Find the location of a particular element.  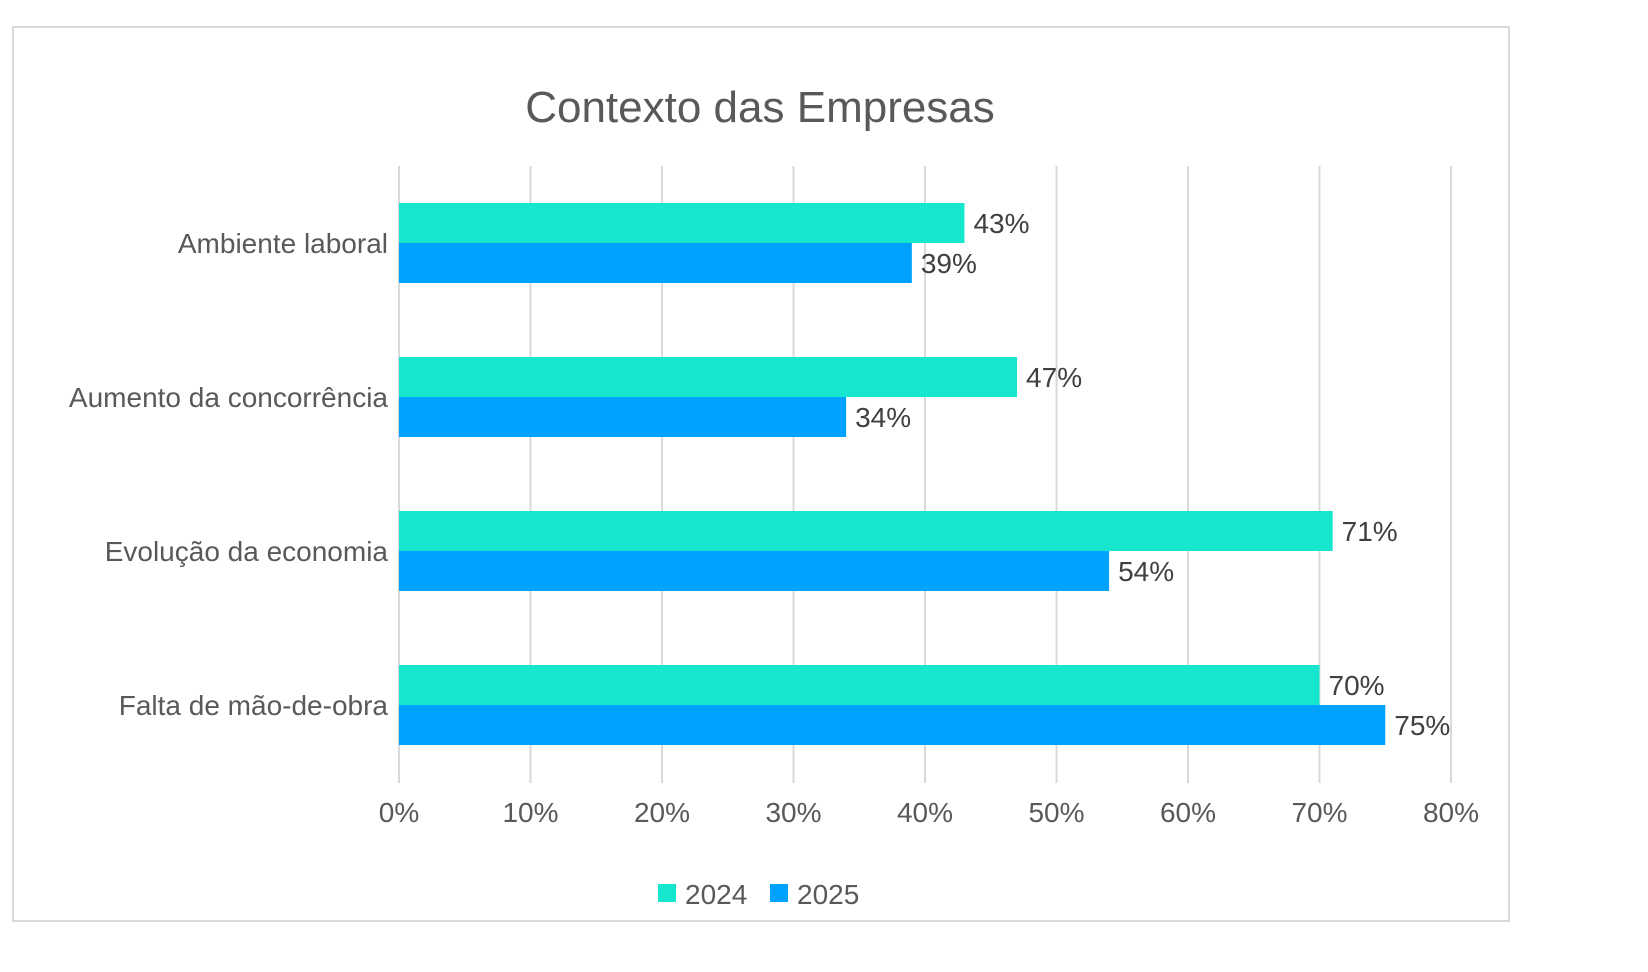

legend: 2024 2025 is located at coordinates (758, 894).